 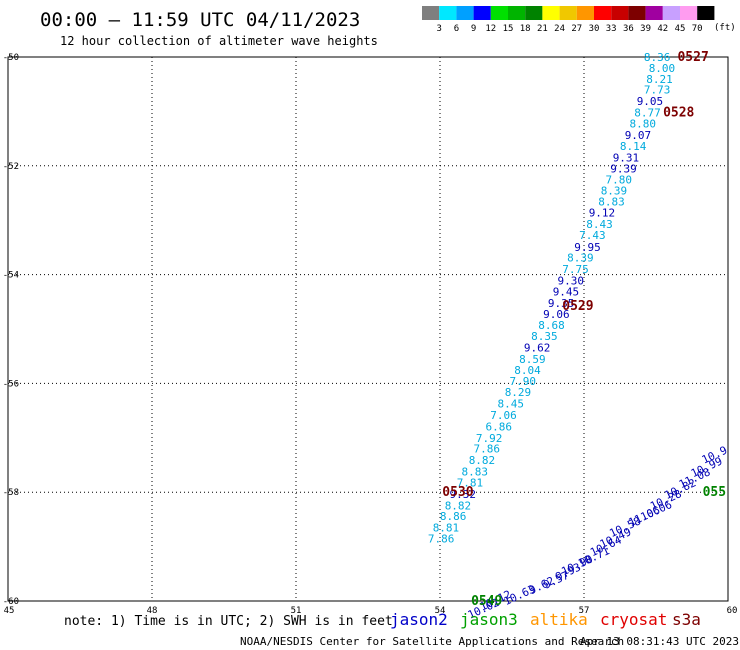 I want to click on colorbar-label: 36, so click(x=628, y=29).